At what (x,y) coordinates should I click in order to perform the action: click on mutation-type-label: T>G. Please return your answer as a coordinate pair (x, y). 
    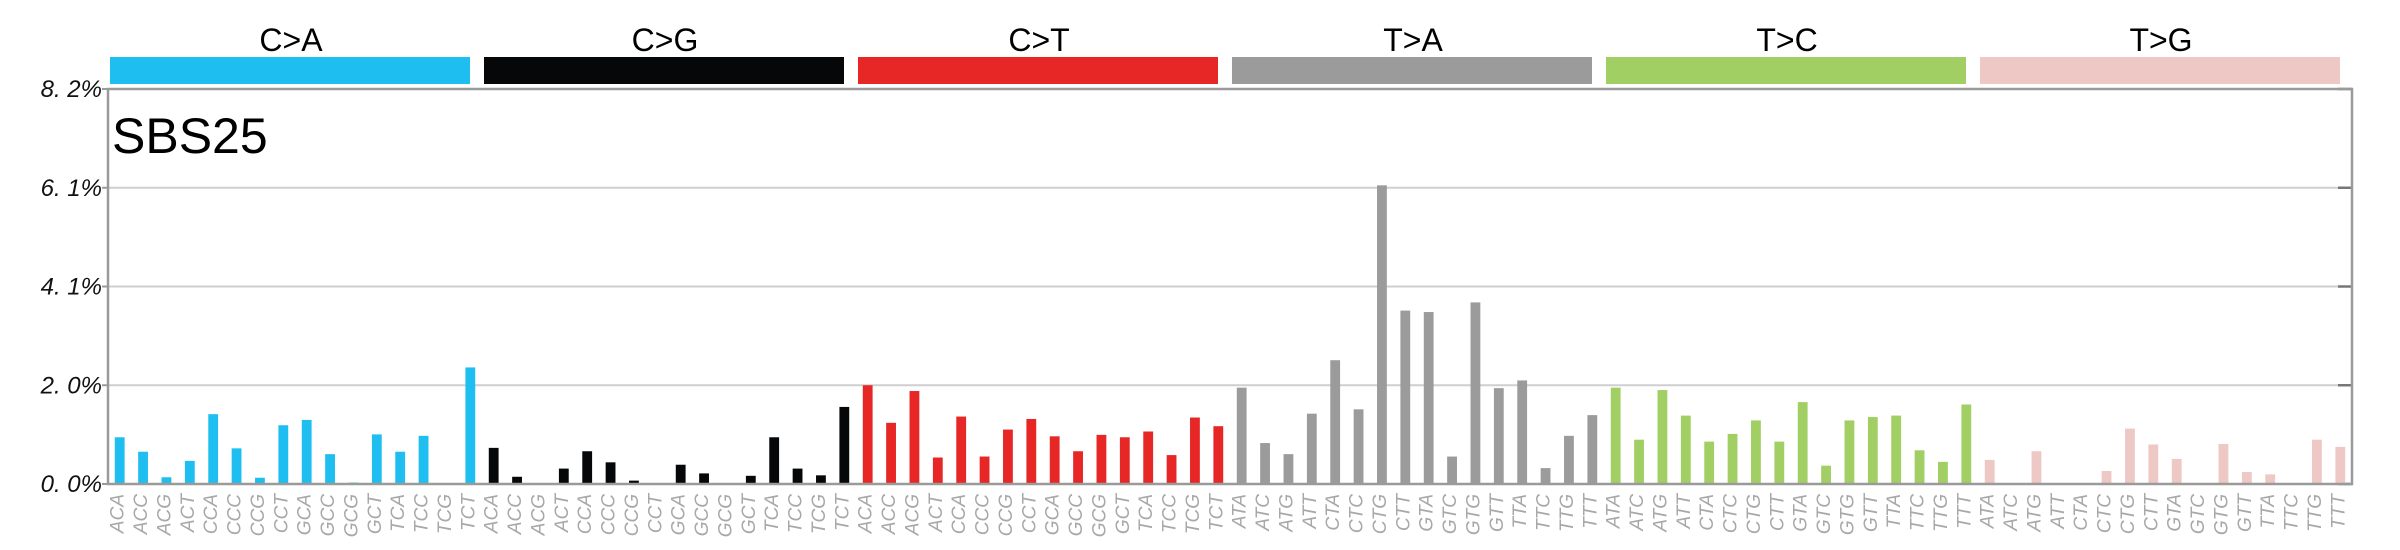
    Looking at the image, I should click on (2160, 40).